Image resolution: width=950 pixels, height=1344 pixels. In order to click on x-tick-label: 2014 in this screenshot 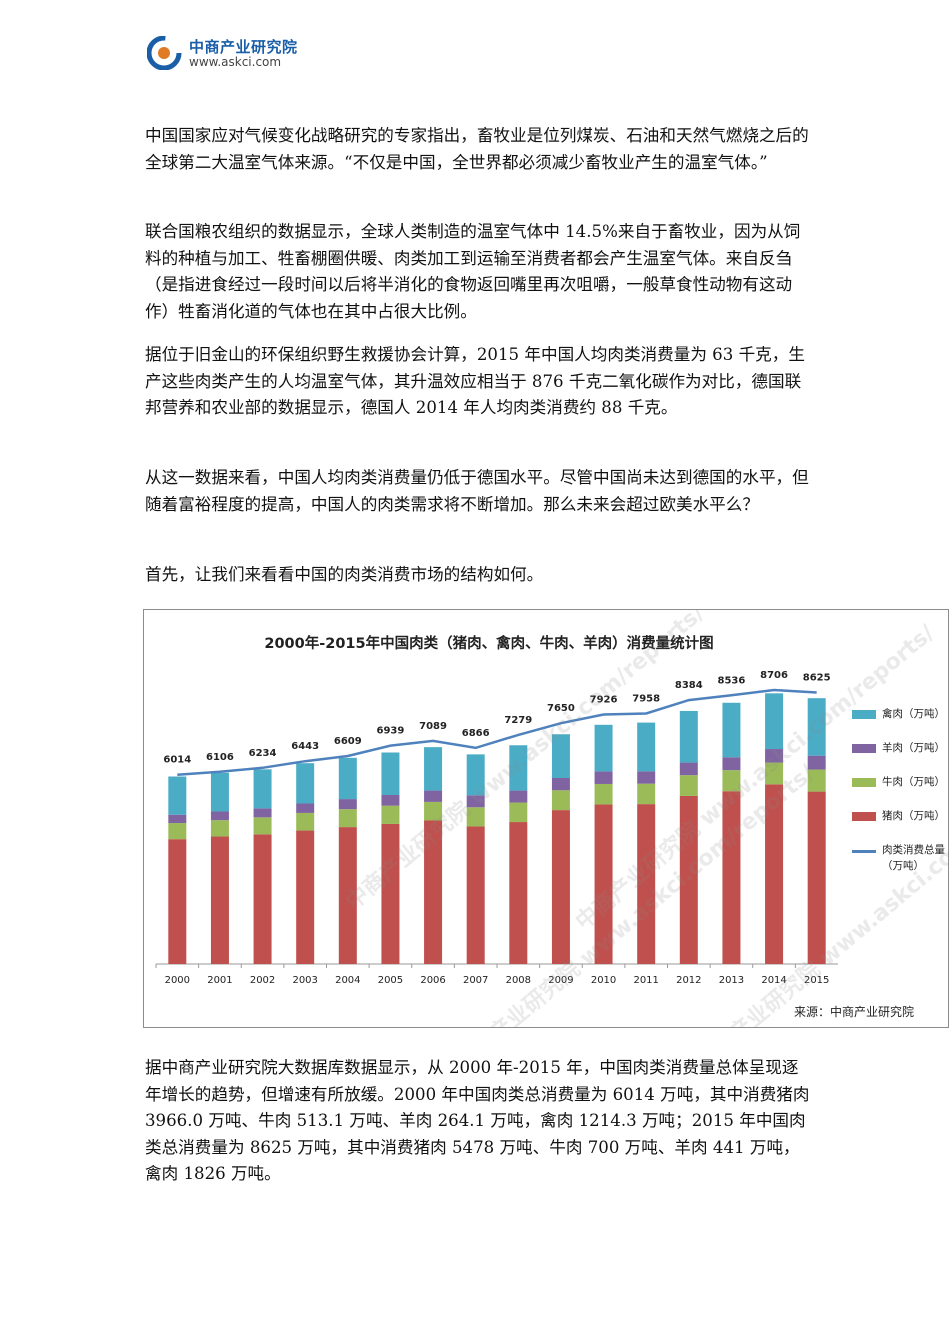, I will do `click(773, 980)`.